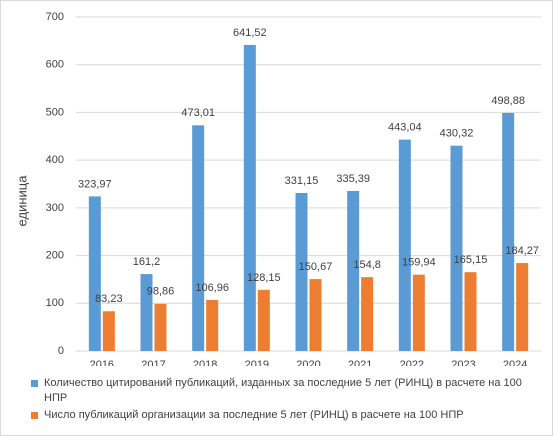  What do you see at coordinates (457, 134) in the screenshot?
I see `data-label: 430,32` at bounding box center [457, 134].